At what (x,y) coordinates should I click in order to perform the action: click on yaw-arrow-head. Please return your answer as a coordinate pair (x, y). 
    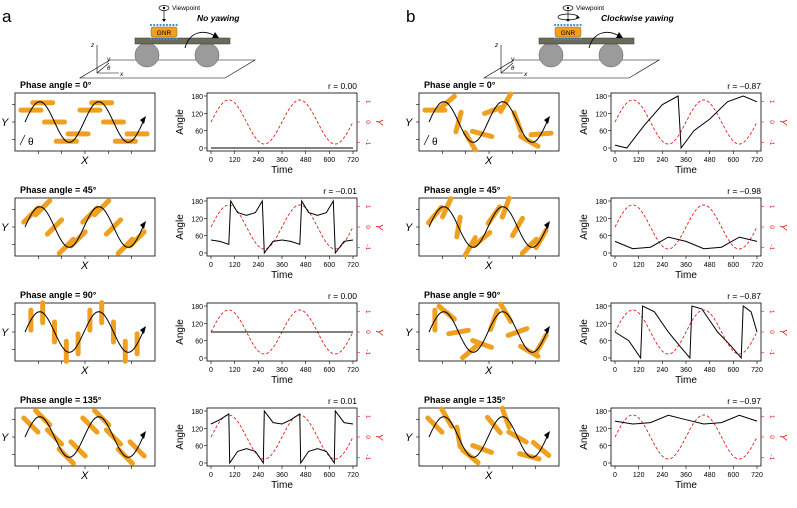
    Looking at the image, I should click on (578, 17).